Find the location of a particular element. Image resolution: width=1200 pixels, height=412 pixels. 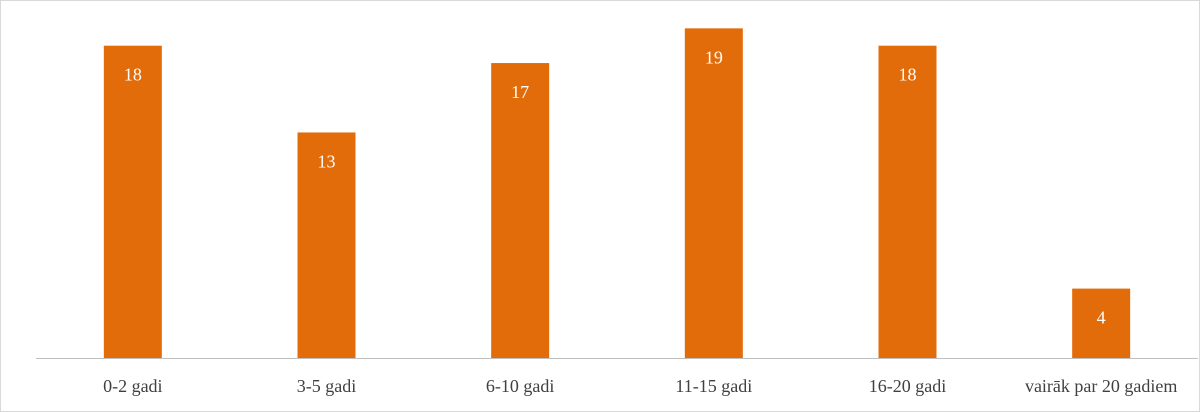

bar-value-label: 13 is located at coordinates (327, 161).